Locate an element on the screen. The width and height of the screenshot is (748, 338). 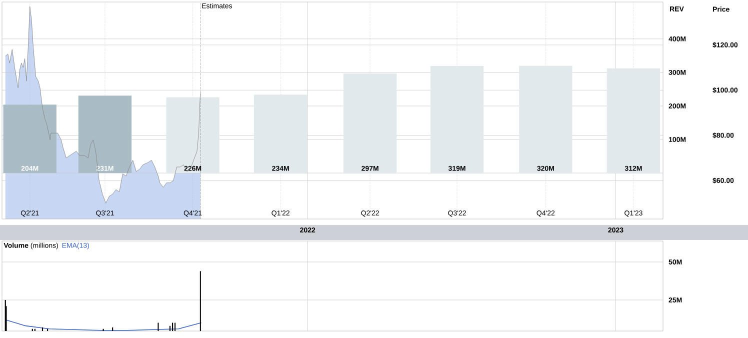
line-series is located at coordinates (103, 325).